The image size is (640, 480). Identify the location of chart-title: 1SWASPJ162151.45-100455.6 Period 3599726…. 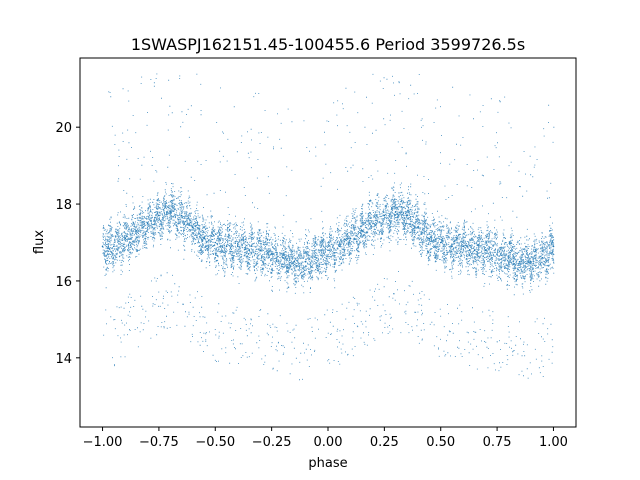
(328, 44).